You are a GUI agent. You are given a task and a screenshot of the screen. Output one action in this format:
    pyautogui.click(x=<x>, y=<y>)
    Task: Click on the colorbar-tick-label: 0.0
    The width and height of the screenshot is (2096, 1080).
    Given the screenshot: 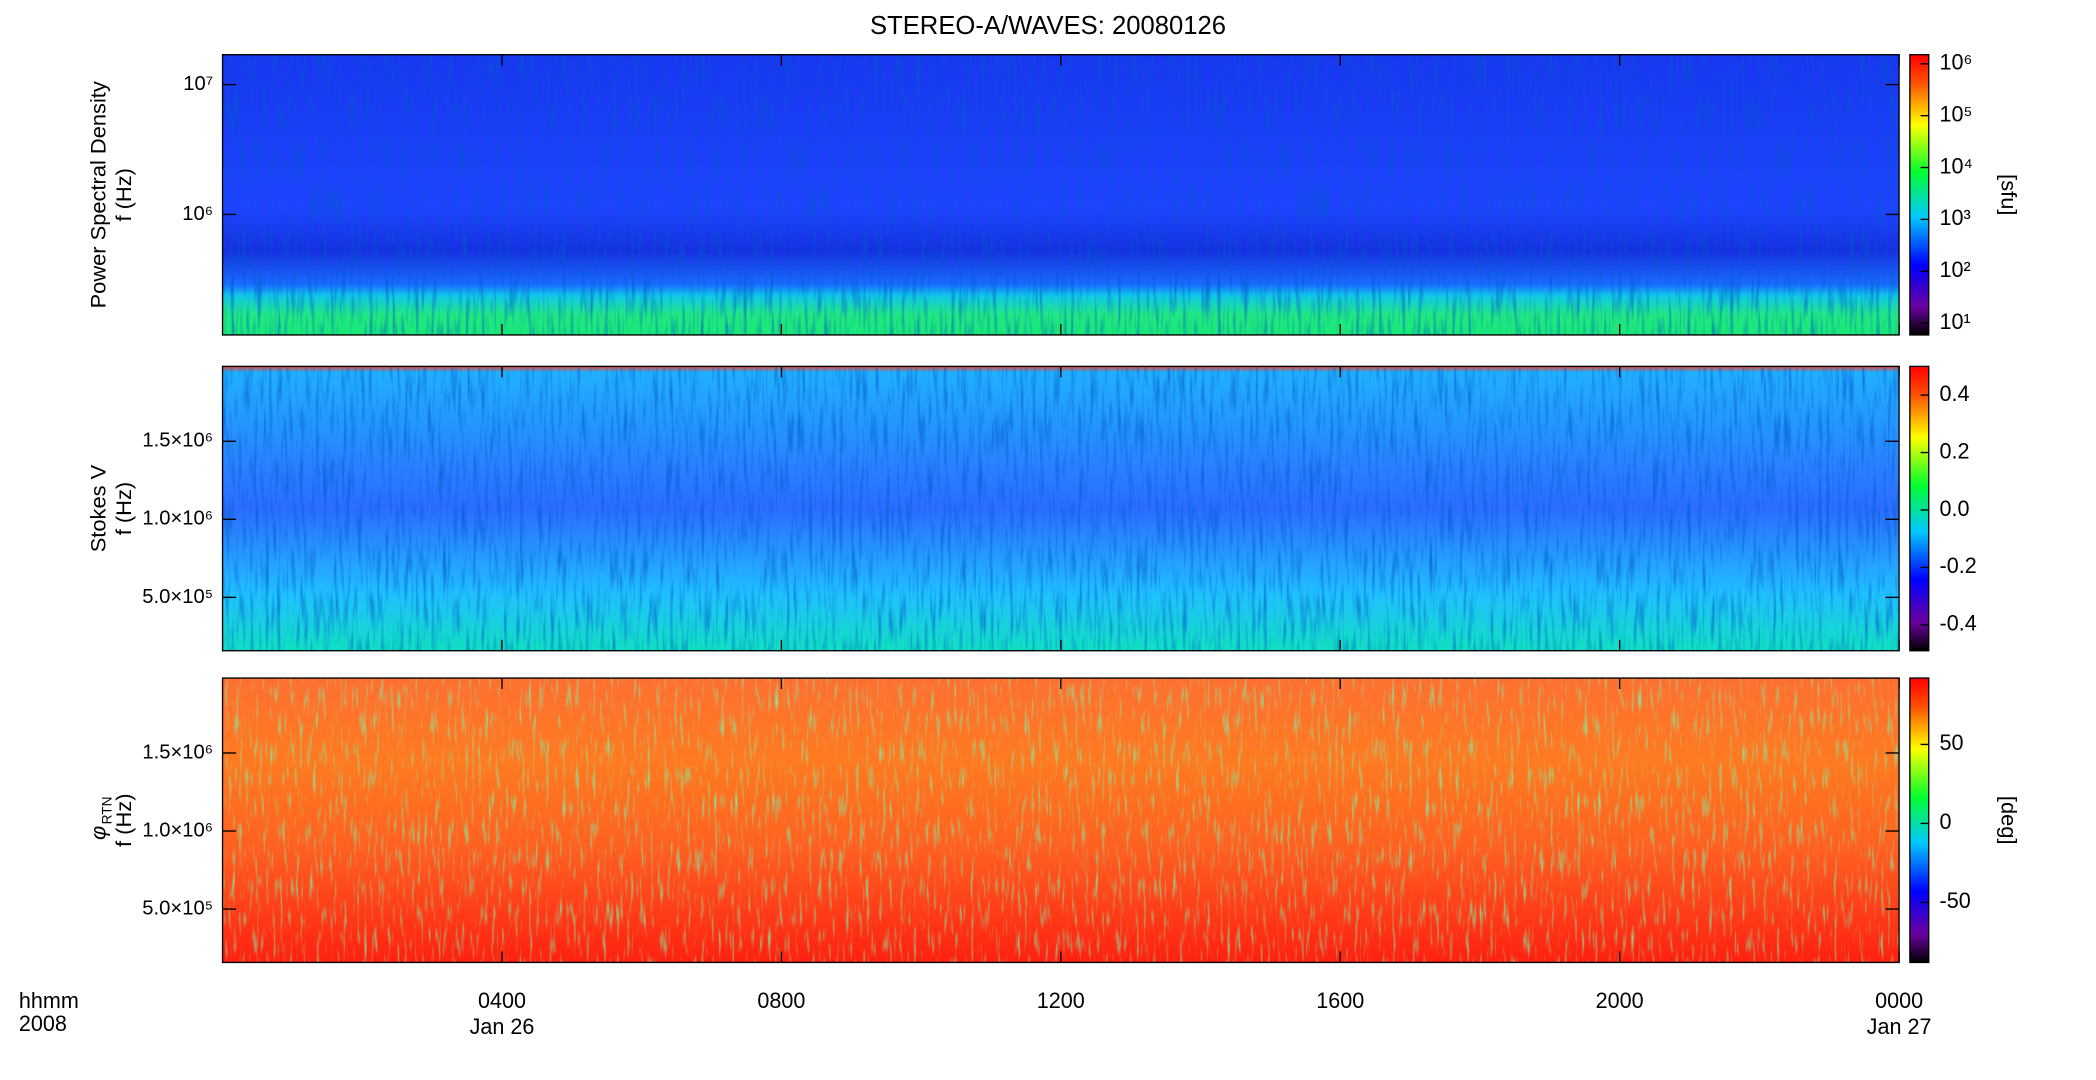 What is the action you would take?
    pyautogui.click(x=1955, y=508)
    